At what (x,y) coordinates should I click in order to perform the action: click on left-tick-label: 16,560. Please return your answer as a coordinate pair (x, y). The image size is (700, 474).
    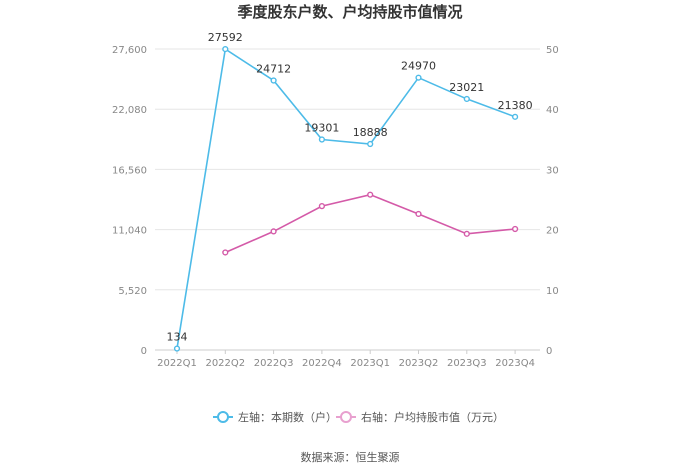
    Looking at the image, I should click on (129, 170).